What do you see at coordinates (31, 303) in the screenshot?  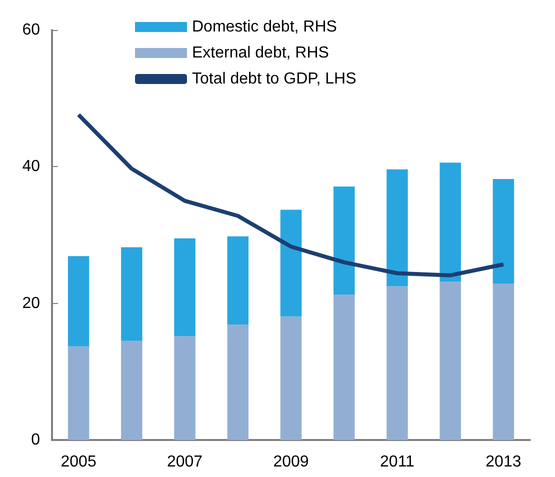 I see `y-tick-label: 20` at bounding box center [31, 303].